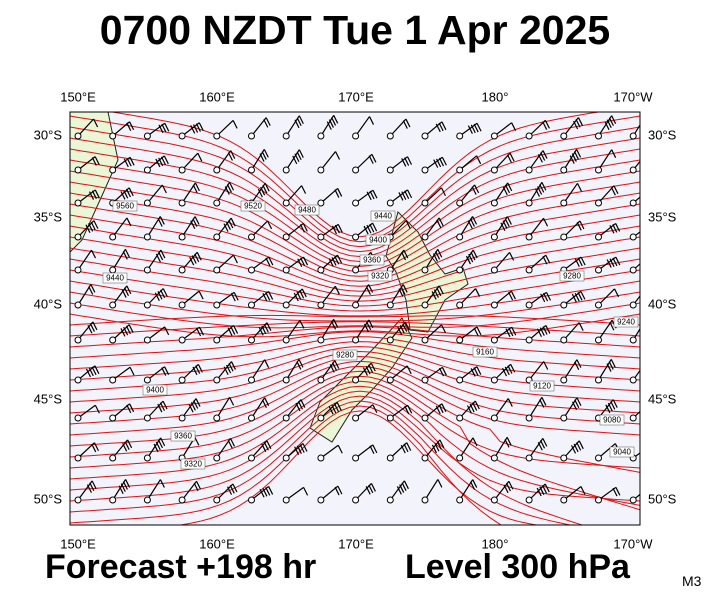 The image size is (711, 605). I want to click on lon-label-bottom: 160°E, so click(217, 543).